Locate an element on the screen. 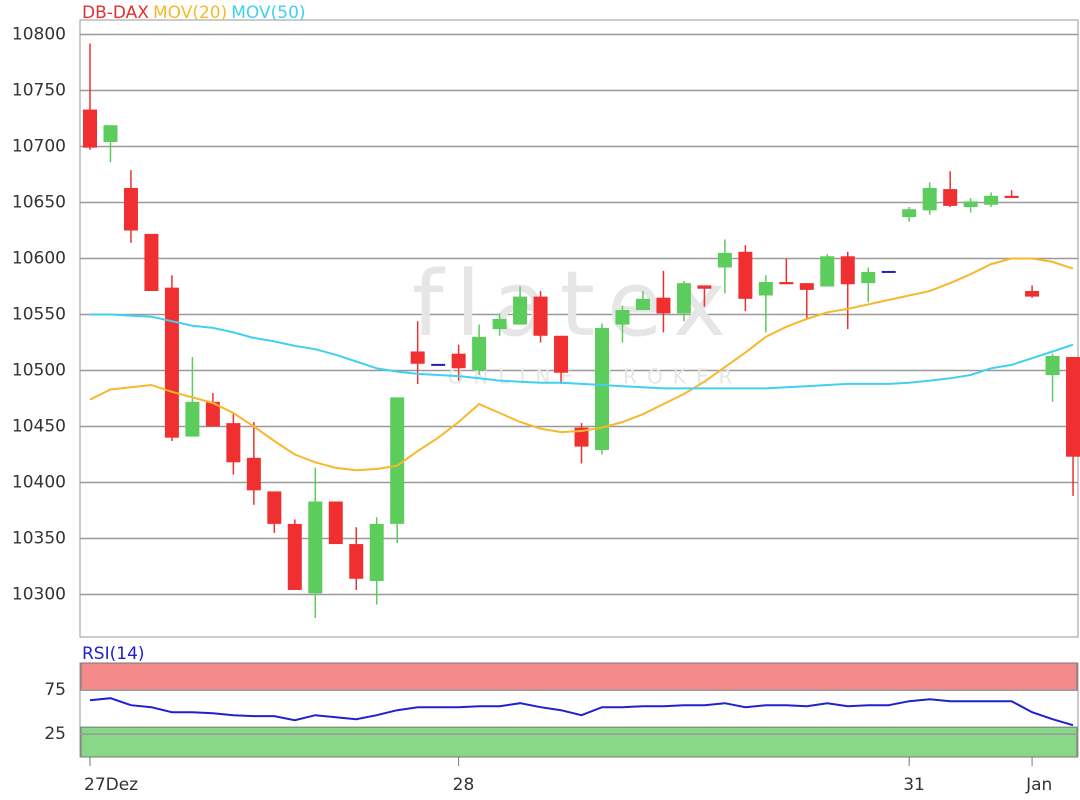  x-tick-label: 31 is located at coordinates (914, 785).